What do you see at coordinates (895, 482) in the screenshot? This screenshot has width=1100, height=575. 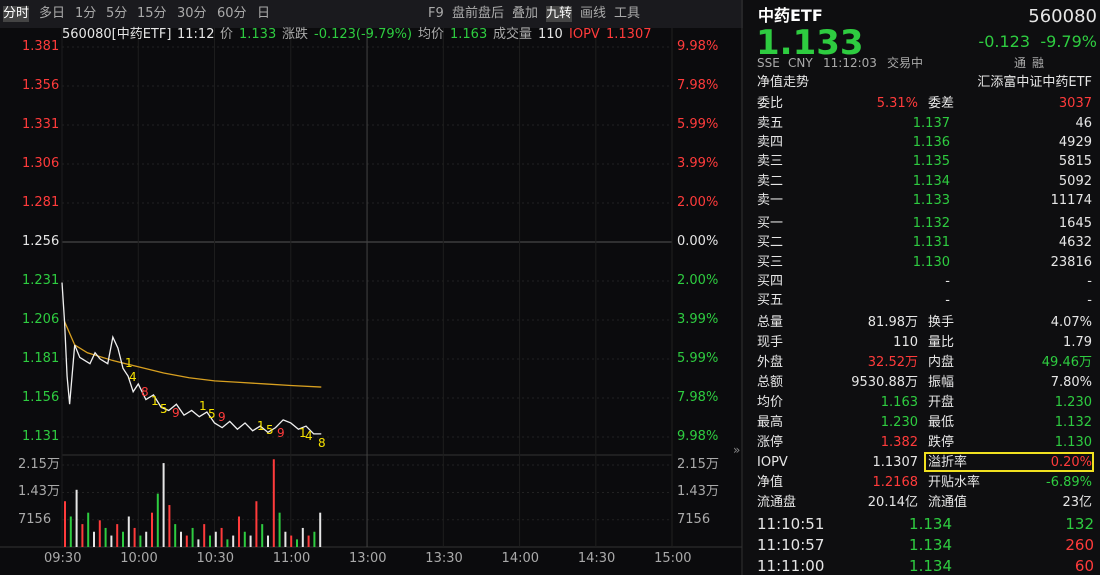 I see `stat-value: 1.2168` at bounding box center [895, 482].